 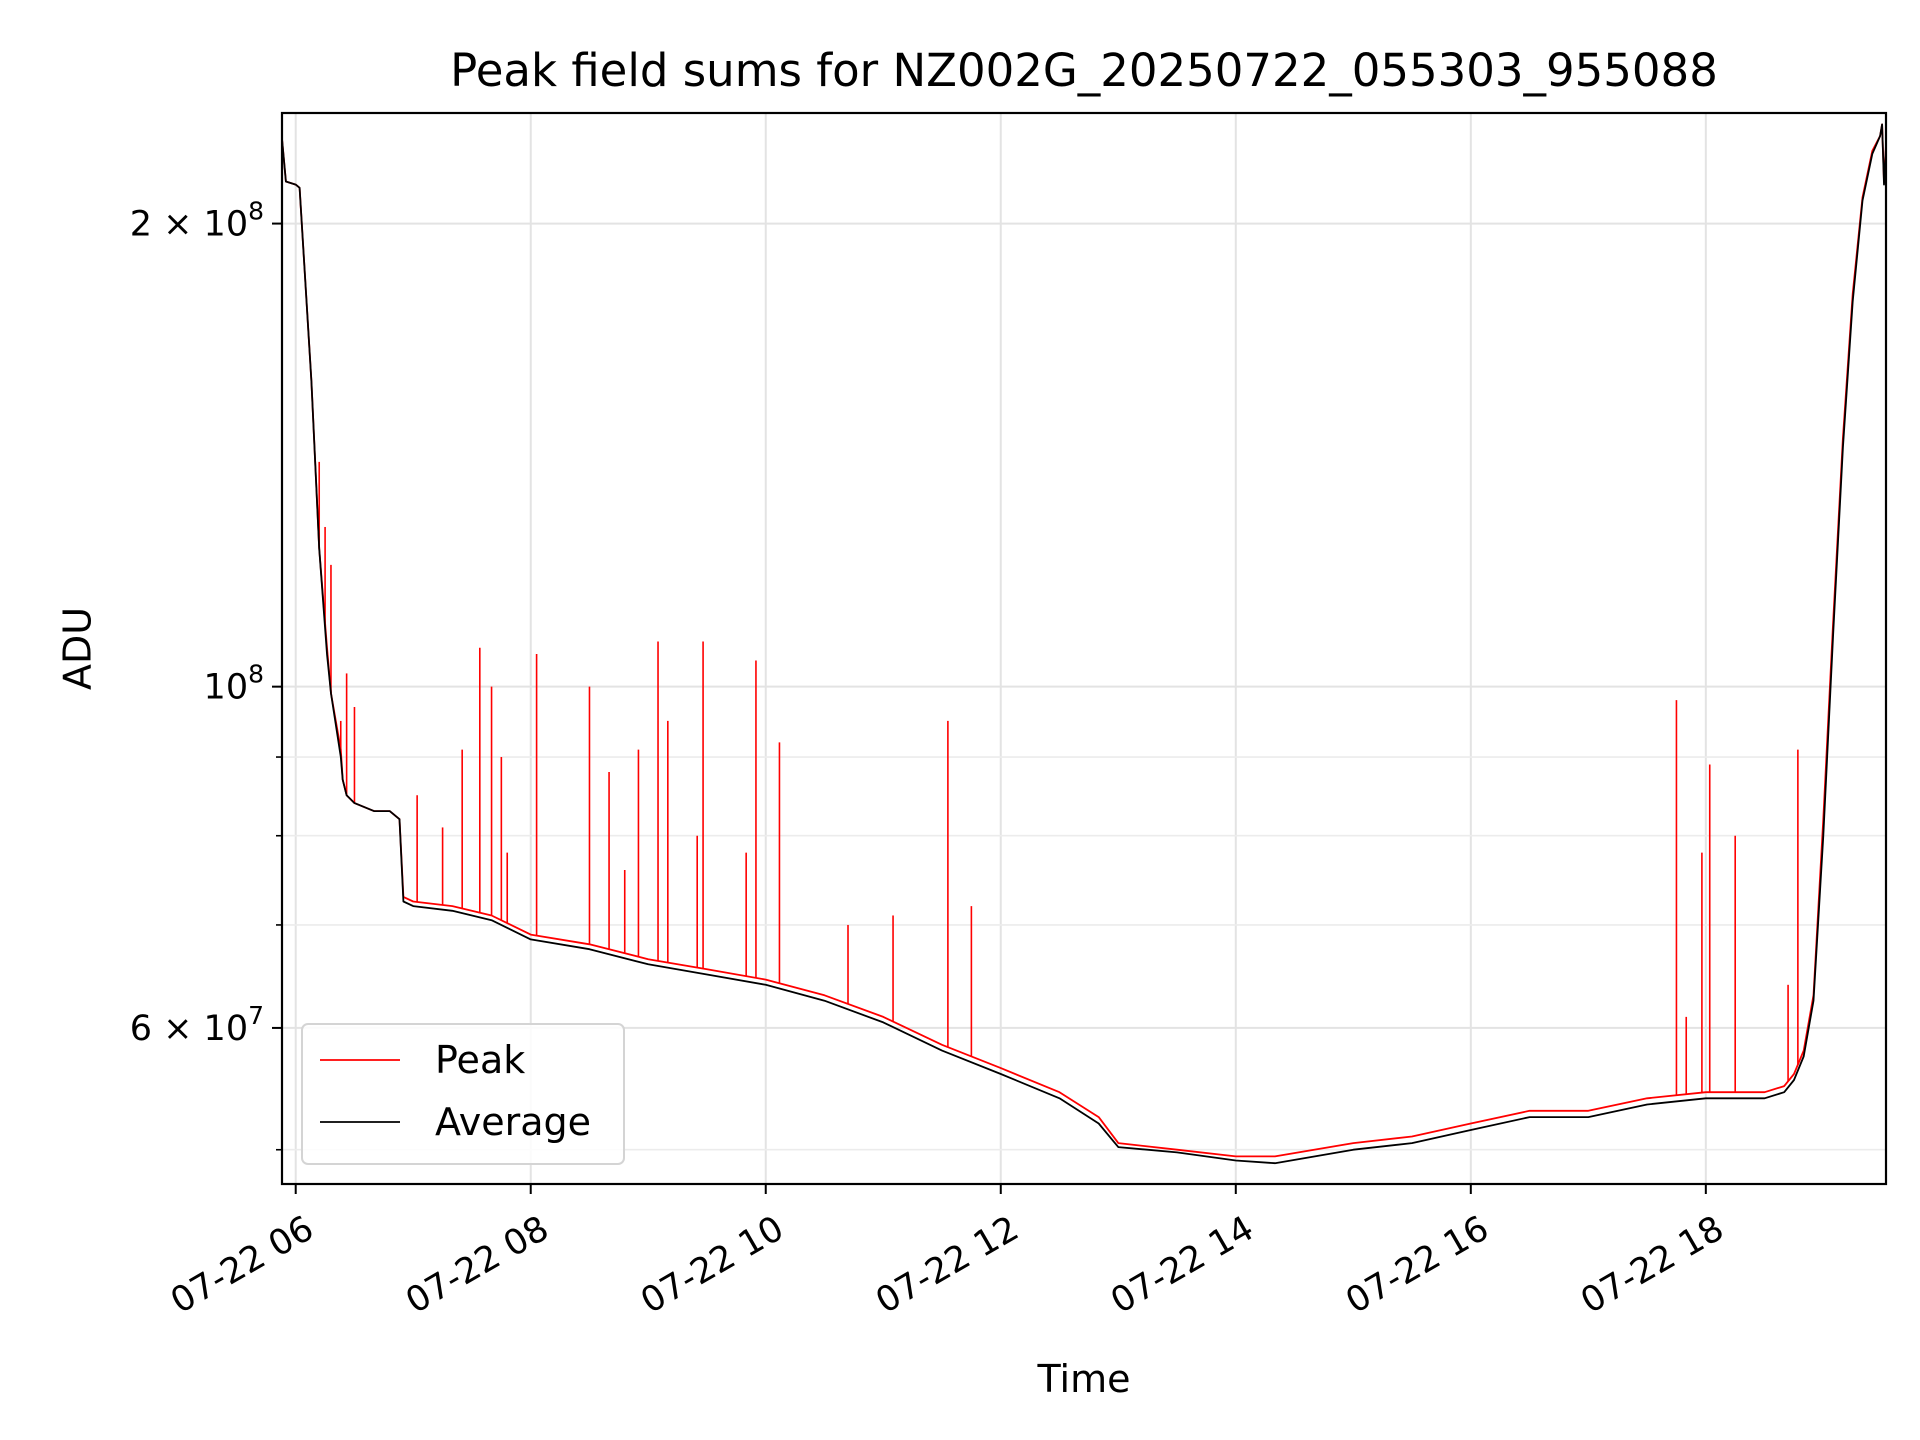 I want to click on legend-label-average: Average, so click(x=513, y=1122).